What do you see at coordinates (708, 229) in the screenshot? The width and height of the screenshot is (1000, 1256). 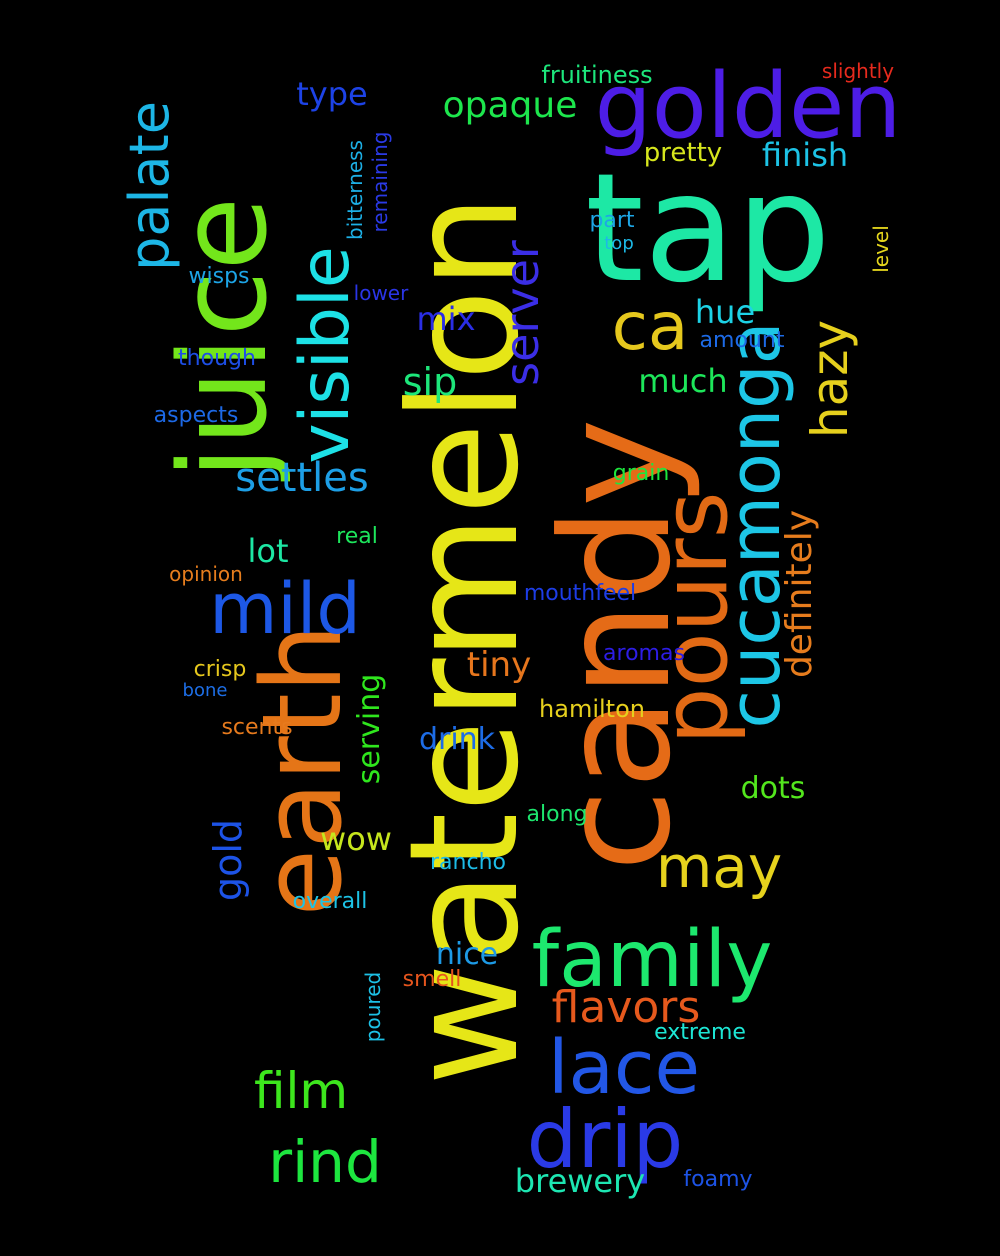 I see `word-tap: tap` at bounding box center [708, 229].